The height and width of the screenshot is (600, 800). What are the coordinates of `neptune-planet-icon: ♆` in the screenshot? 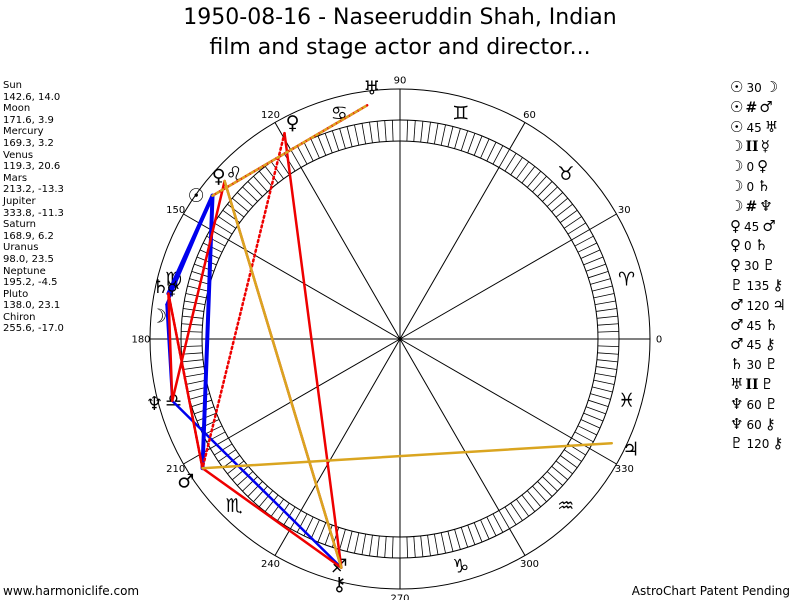 It's located at (154, 404).